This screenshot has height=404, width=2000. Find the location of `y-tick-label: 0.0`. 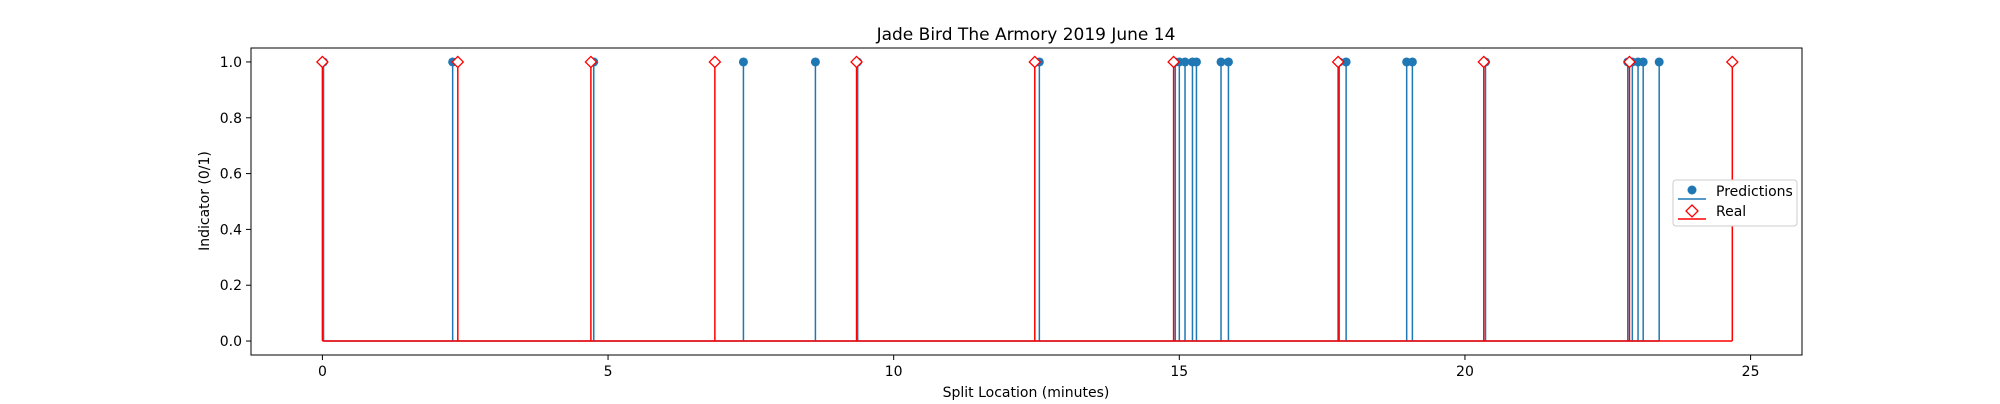

y-tick-label: 0.0 is located at coordinates (231, 342).